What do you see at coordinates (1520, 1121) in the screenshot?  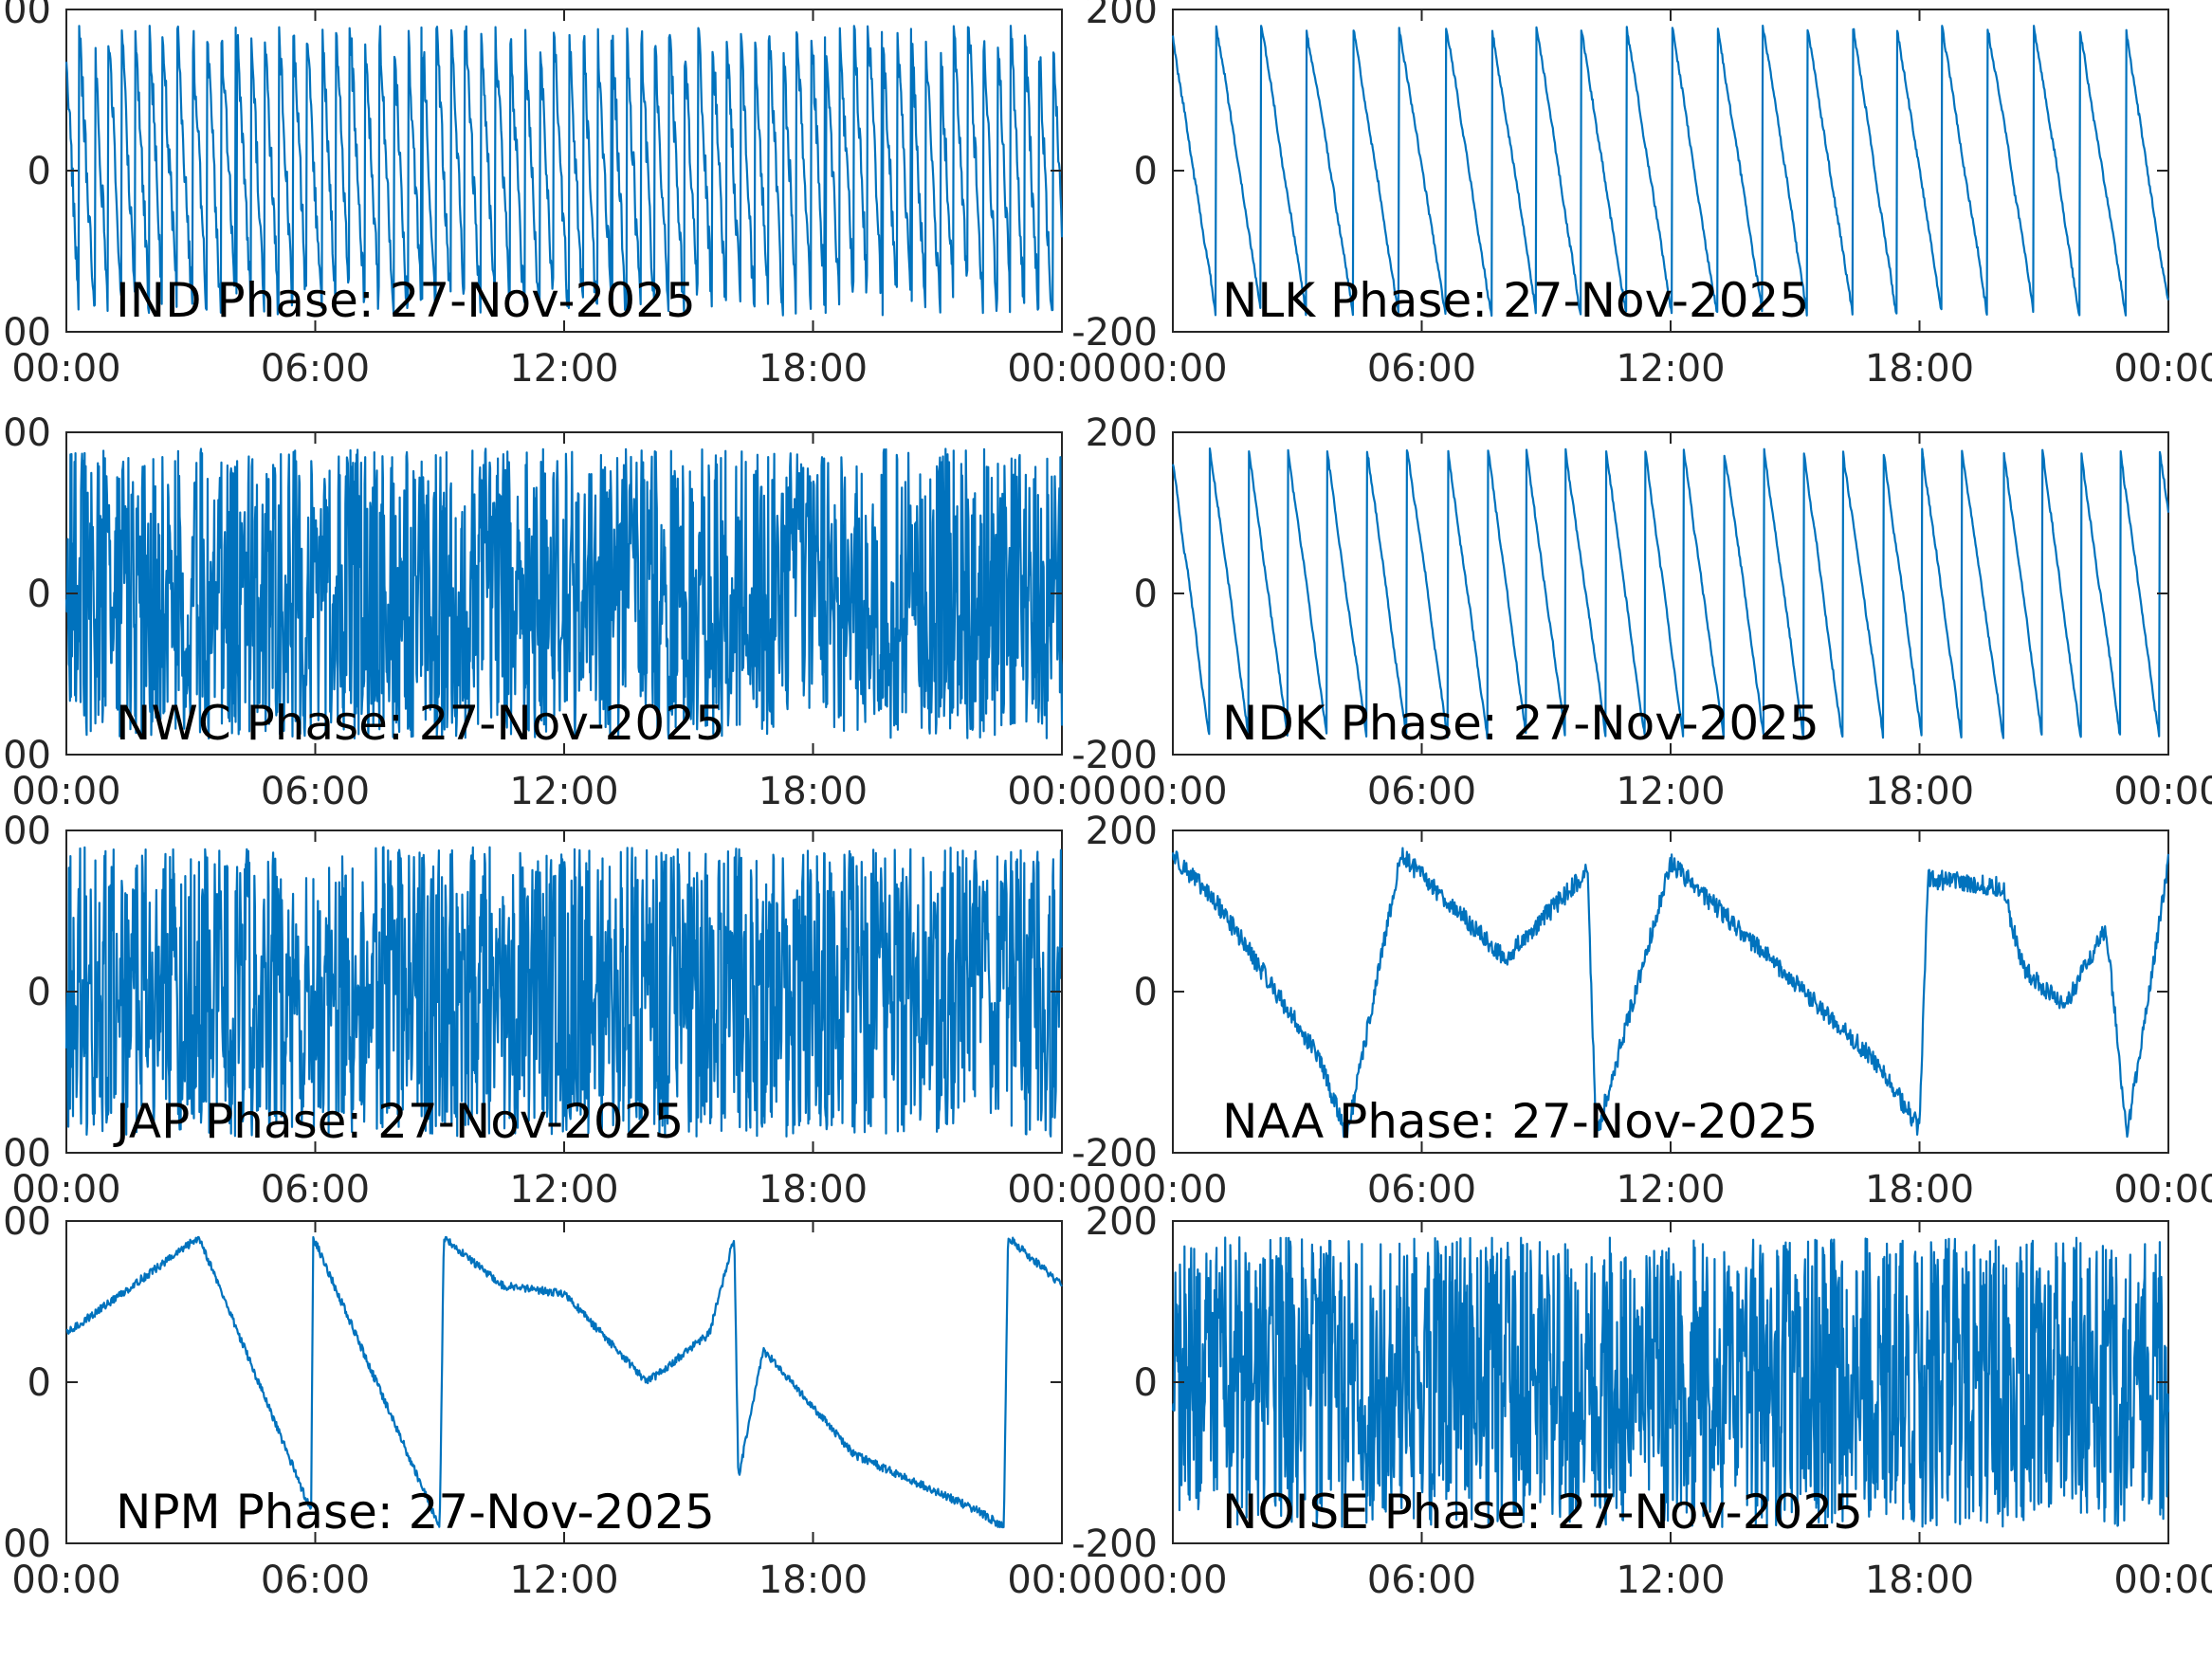 I see `panel-title: NAA Phase: 27-Nov-2025` at bounding box center [1520, 1121].